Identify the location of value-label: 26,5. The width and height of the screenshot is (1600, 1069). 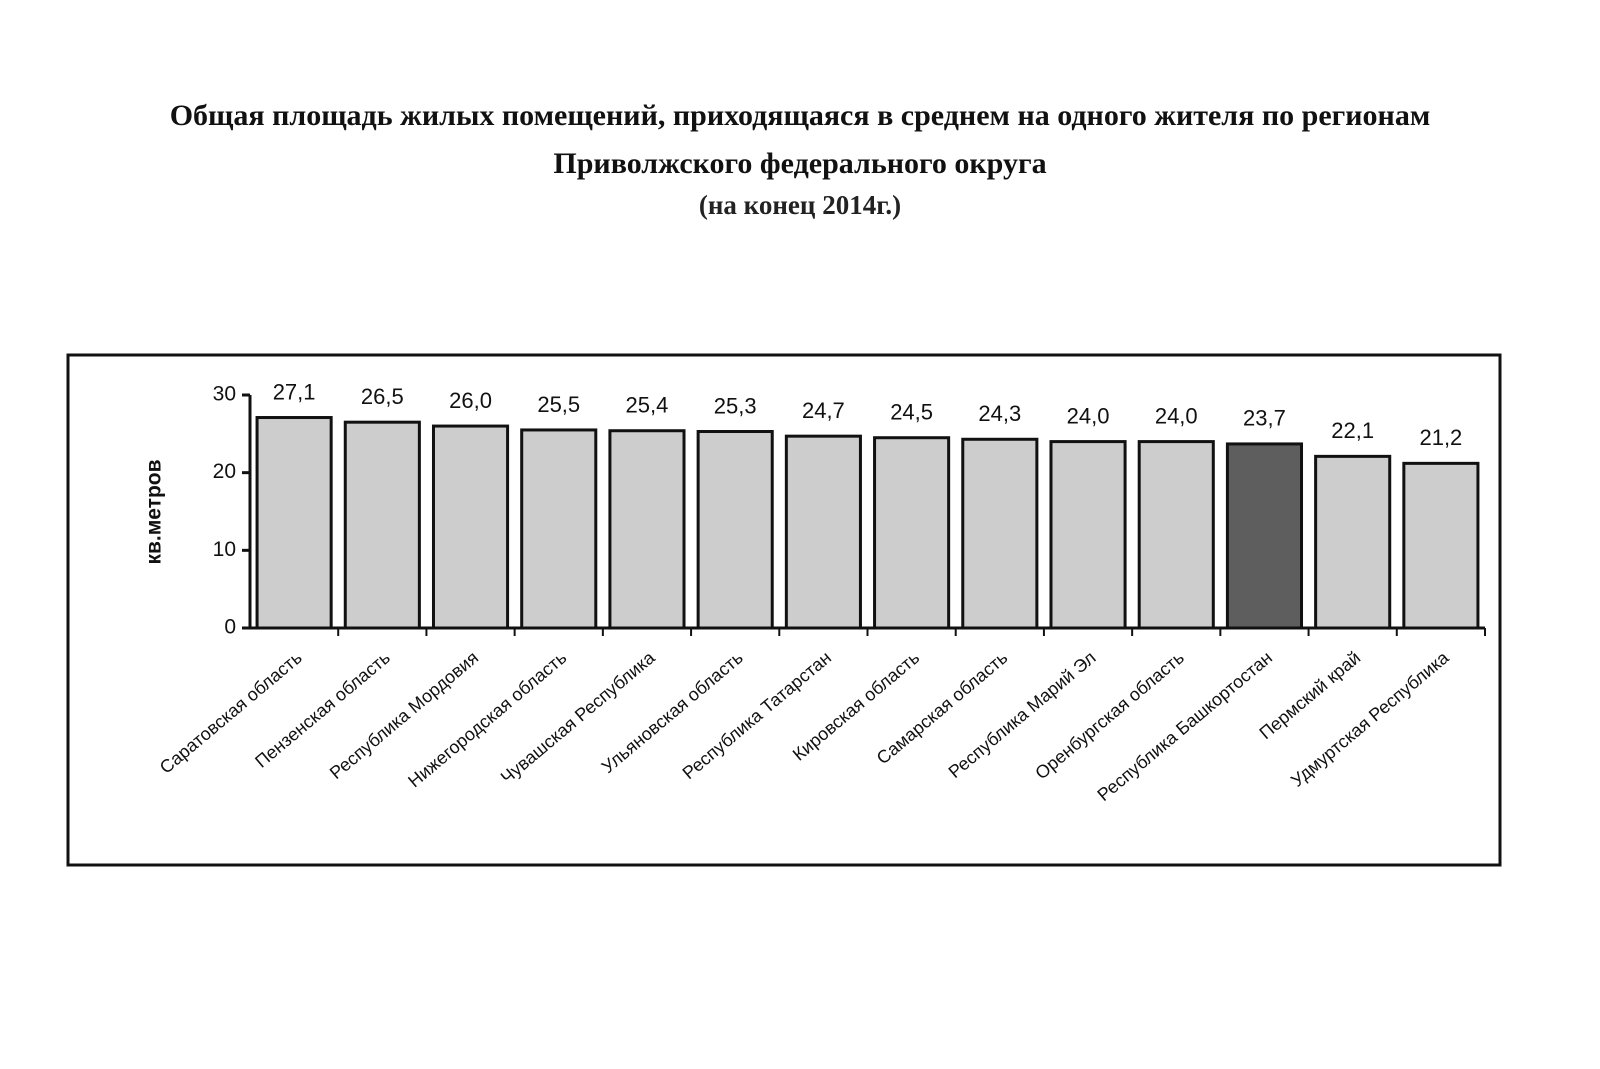
(382, 396).